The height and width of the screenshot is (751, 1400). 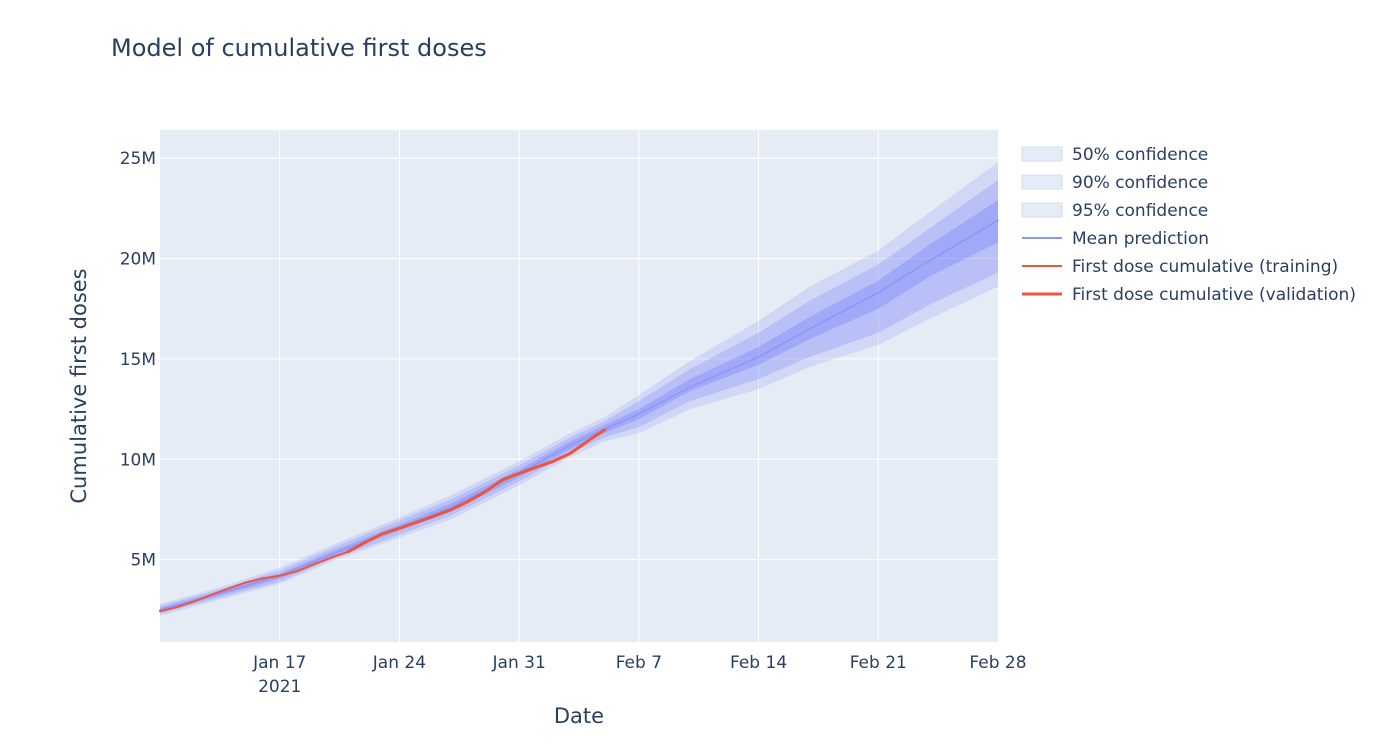 I want to click on x-tick-label: Feb 14, so click(x=758, y=663).